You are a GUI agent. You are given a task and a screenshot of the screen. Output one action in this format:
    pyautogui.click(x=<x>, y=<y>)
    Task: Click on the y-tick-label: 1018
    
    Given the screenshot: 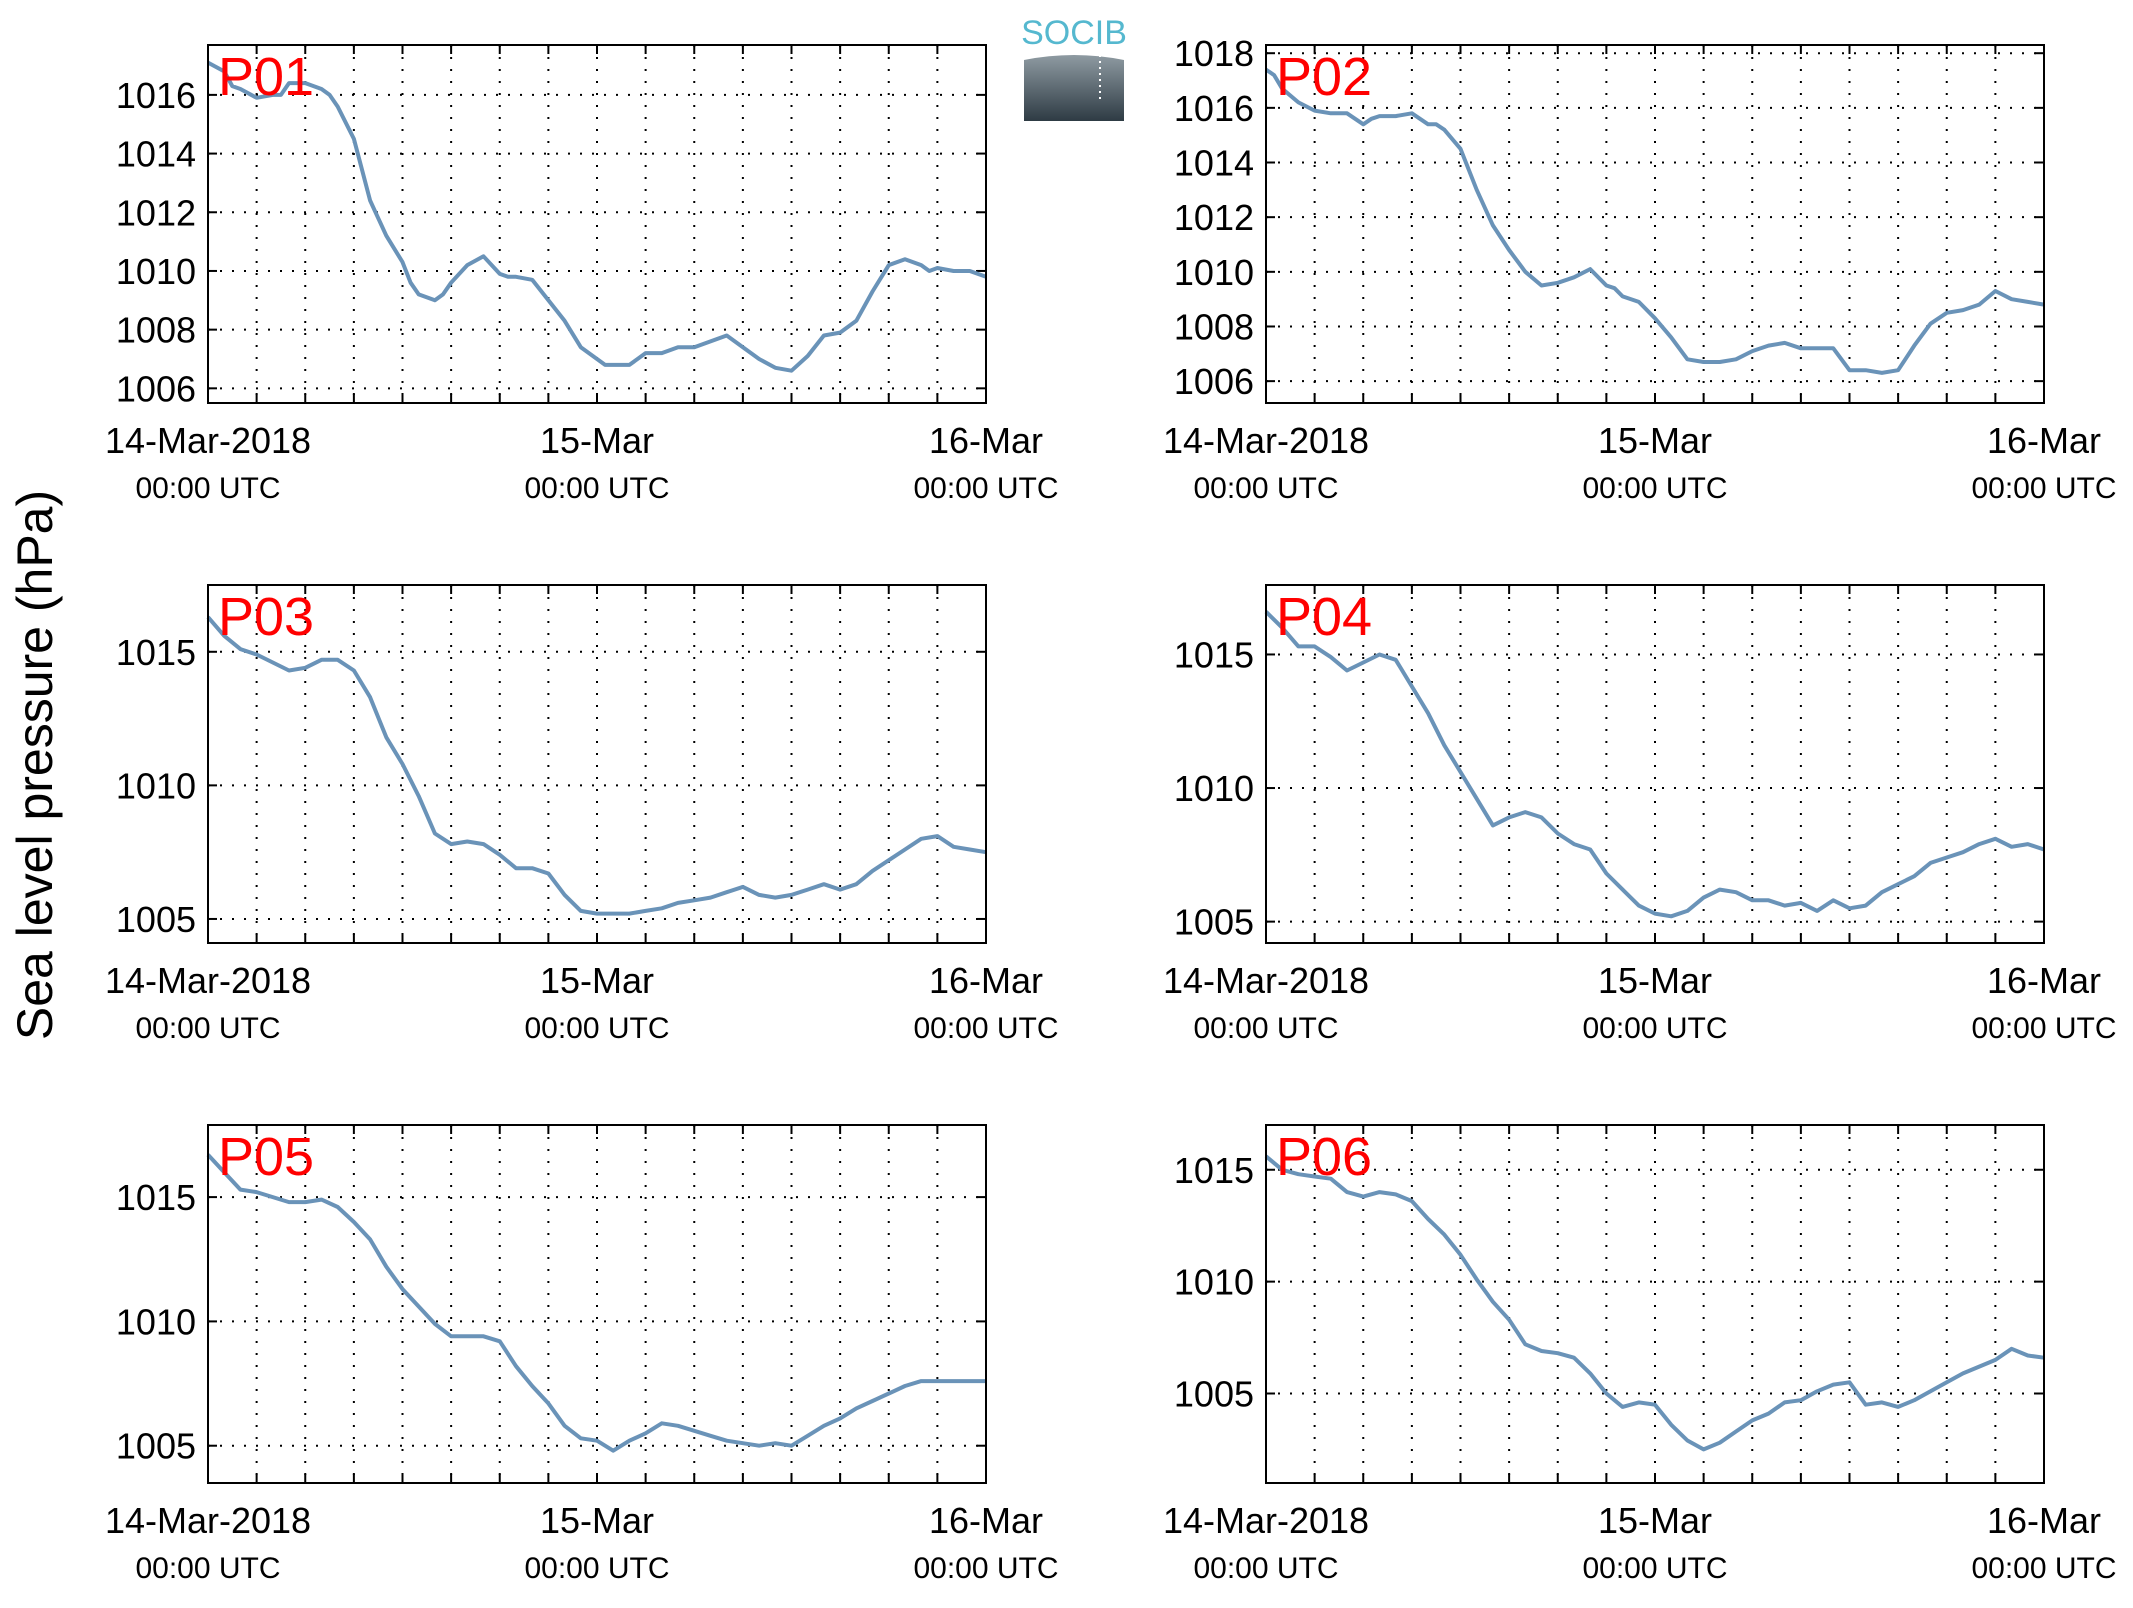 What is the action you would take?
    pyautogui.click(x=1214, y=53)
    